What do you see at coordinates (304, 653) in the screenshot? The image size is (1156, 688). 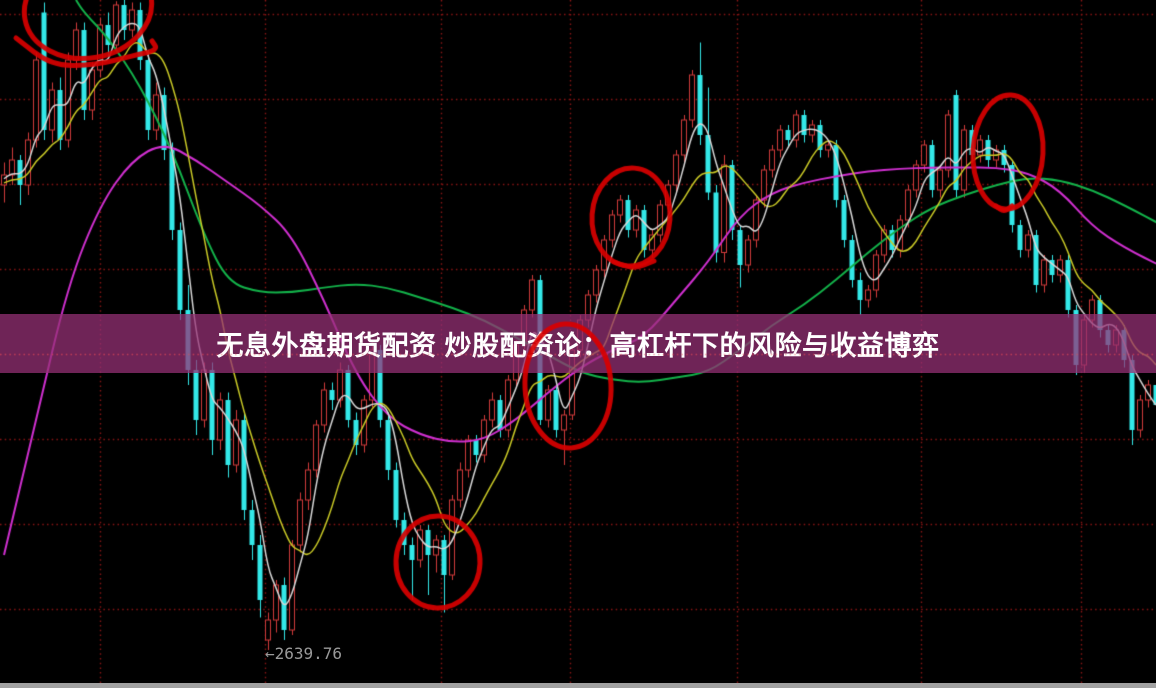 I see `low-price-annotation: ←2639.76` at bounding box center [304, 653].